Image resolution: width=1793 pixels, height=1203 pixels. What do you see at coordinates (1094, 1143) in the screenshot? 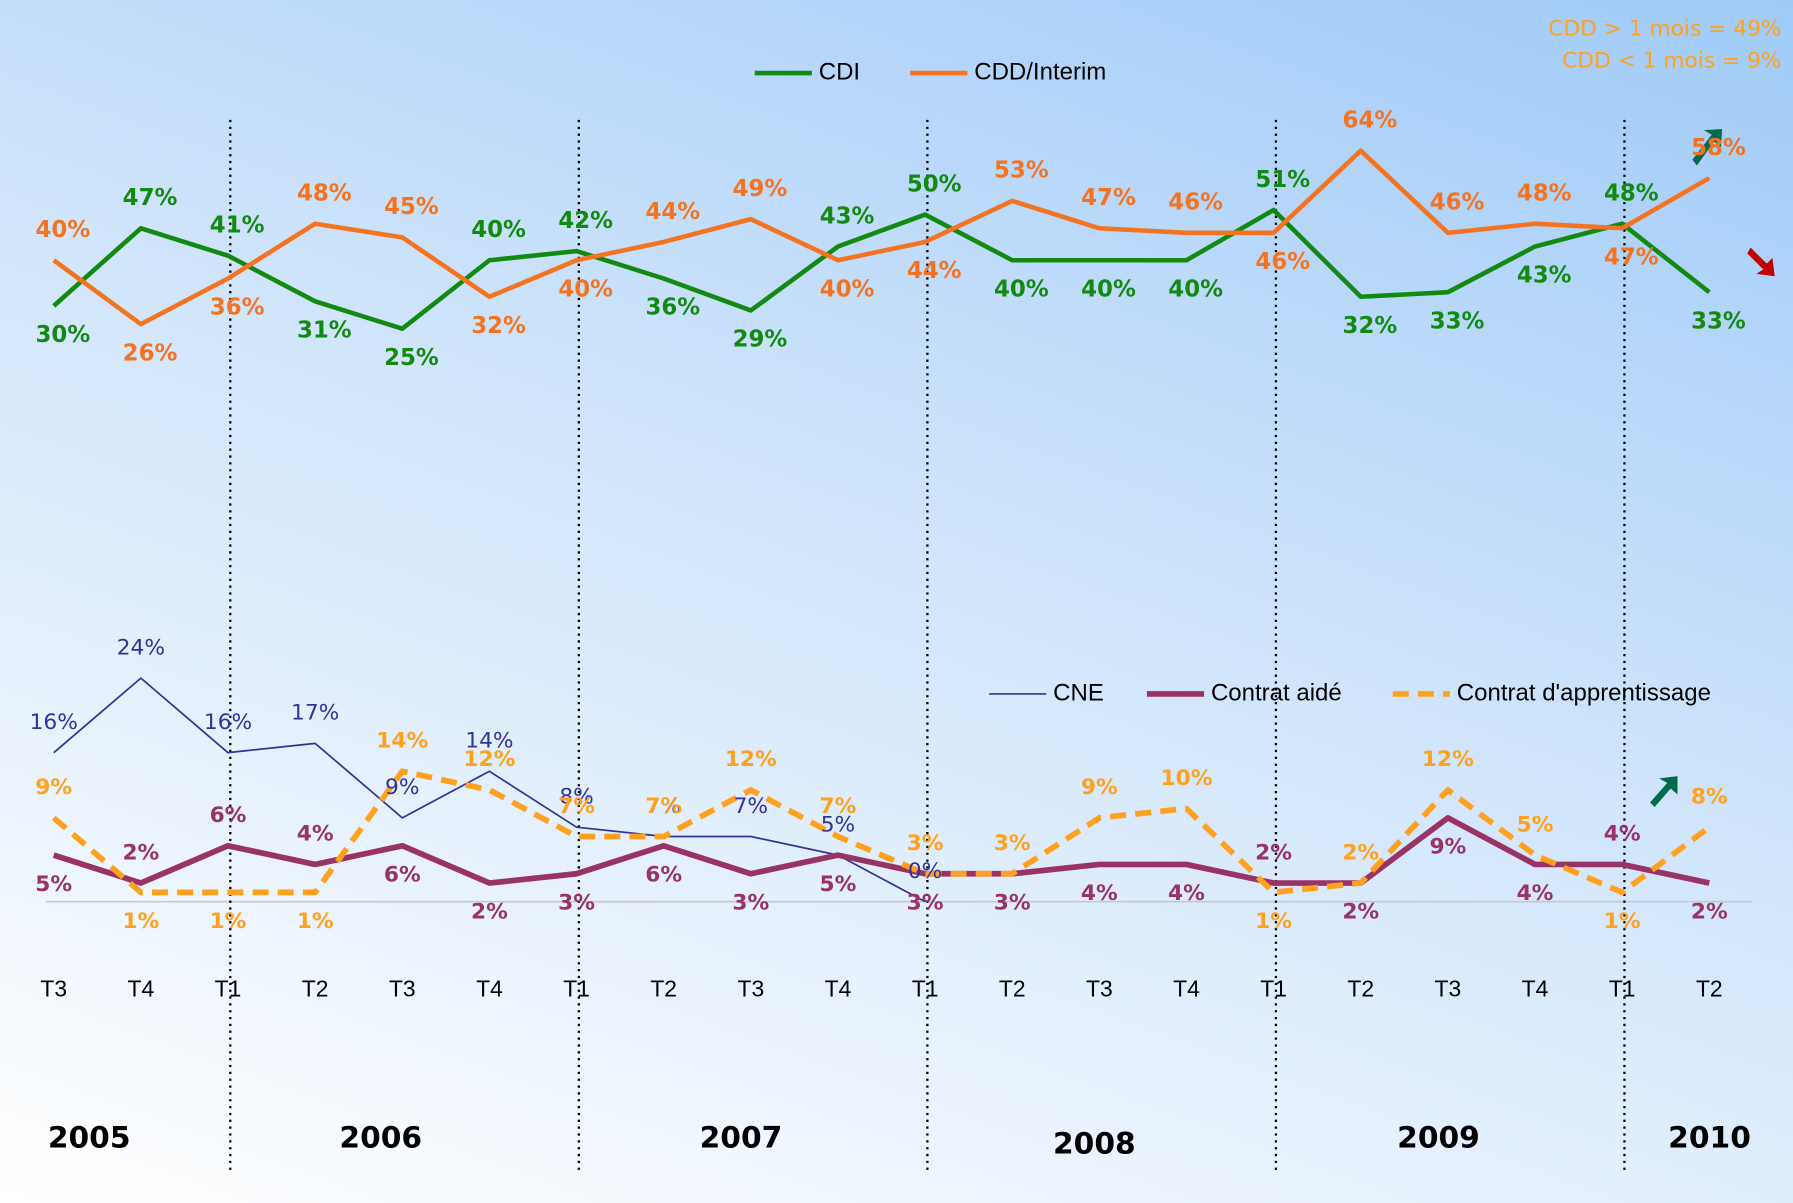
I see `year-label: 2008` at bounding box center [1094, 1143].